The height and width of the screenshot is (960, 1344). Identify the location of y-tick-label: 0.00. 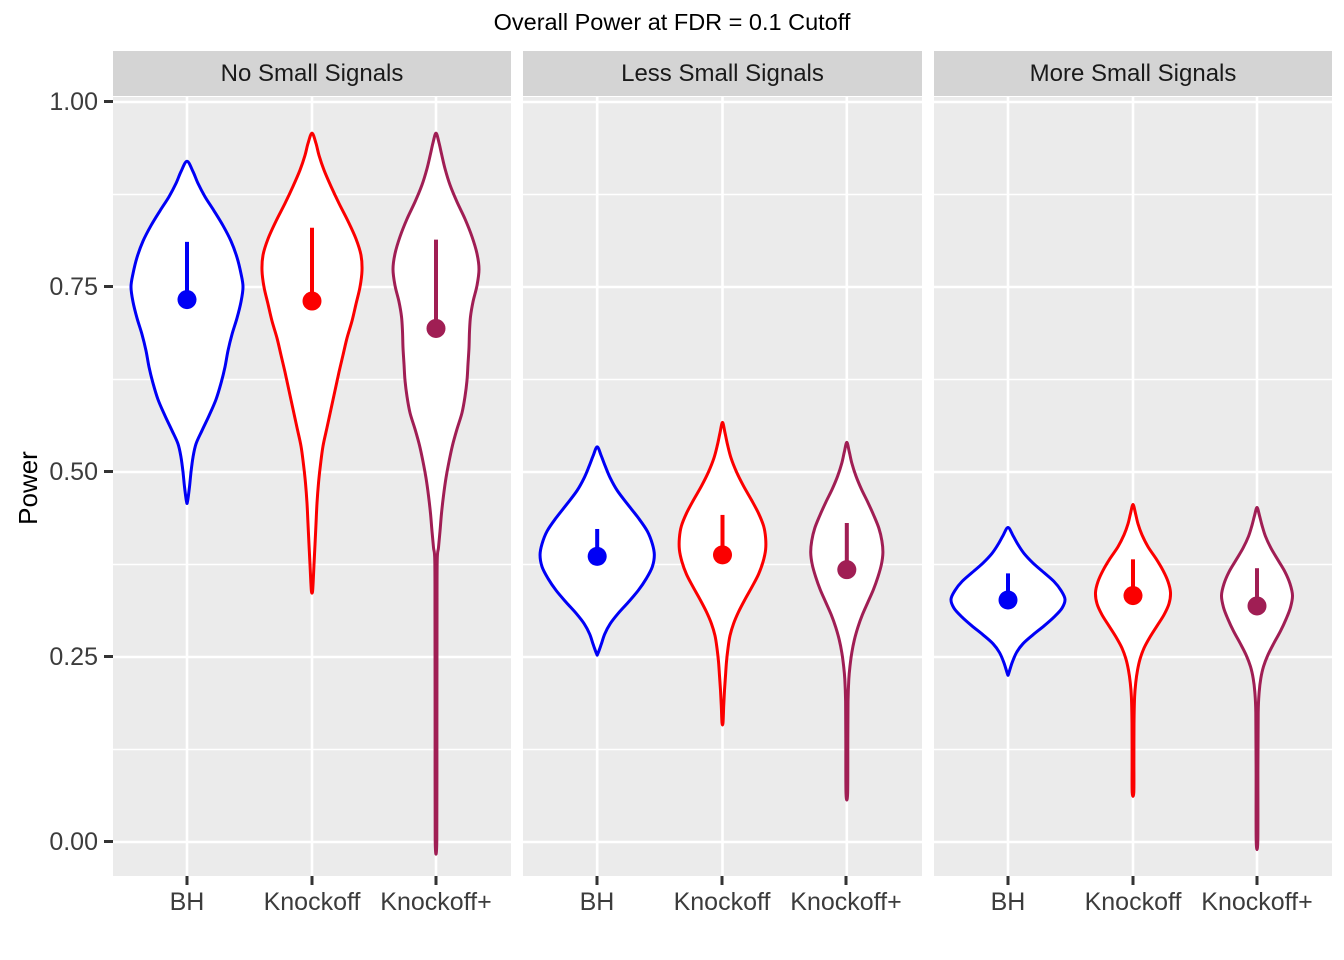
(73, 842).